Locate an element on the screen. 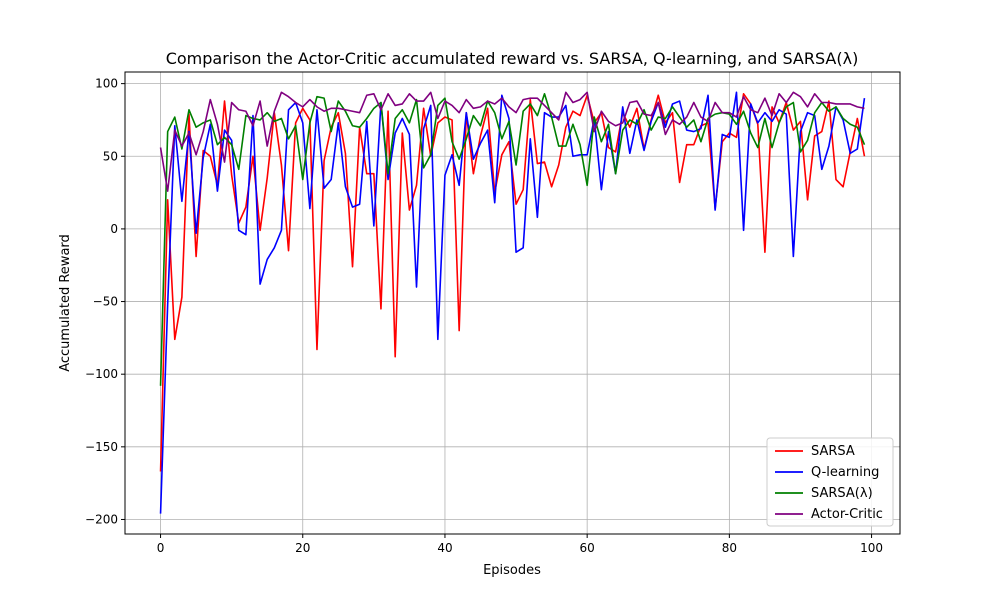 The image size is (1000, 604). y-tick-label: −200 is located at coordinates (101, 519).